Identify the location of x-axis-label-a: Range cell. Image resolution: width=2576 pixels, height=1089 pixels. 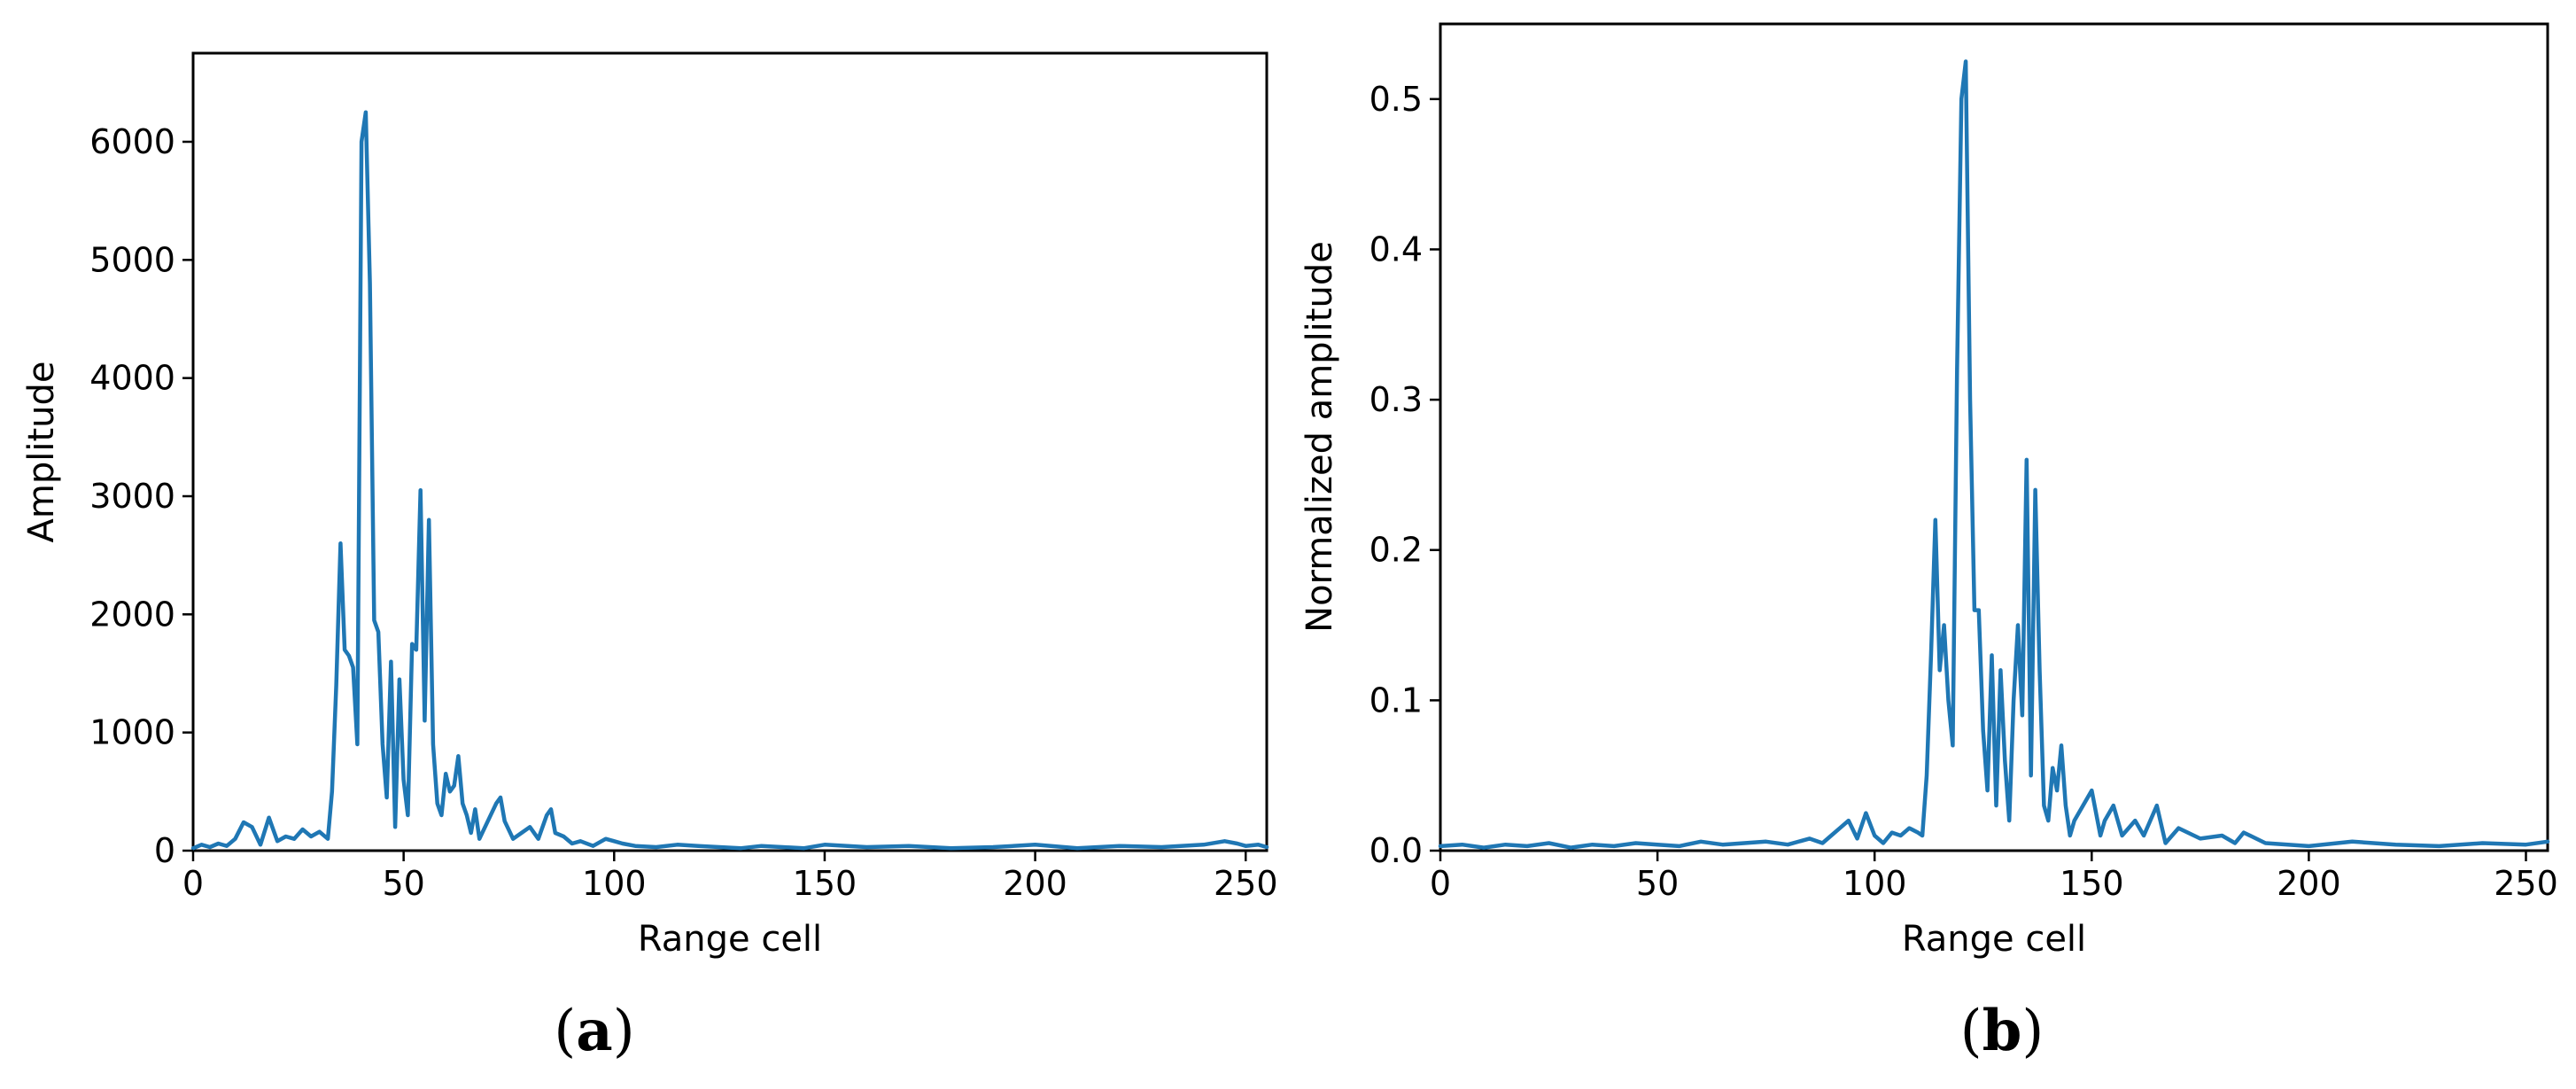
(730, 939).